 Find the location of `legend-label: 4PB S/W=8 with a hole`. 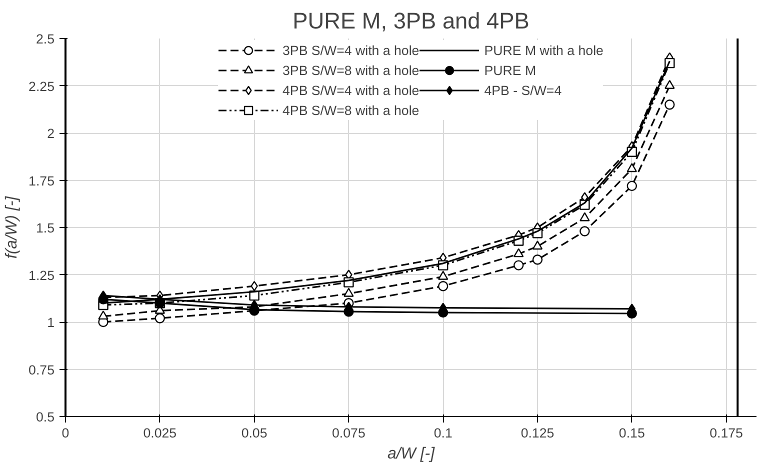

legend-label: 4PB S/W=8 with a hole is located at coordinates (351, 110).